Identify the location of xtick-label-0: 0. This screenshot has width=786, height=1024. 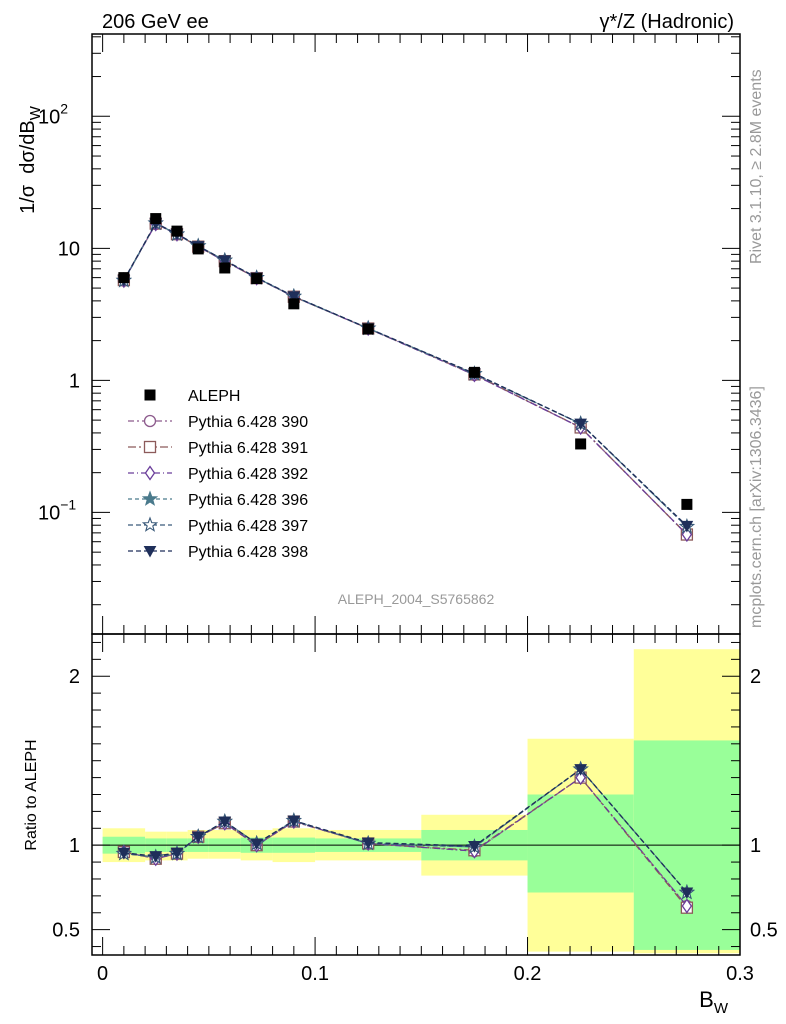
(102, 974).